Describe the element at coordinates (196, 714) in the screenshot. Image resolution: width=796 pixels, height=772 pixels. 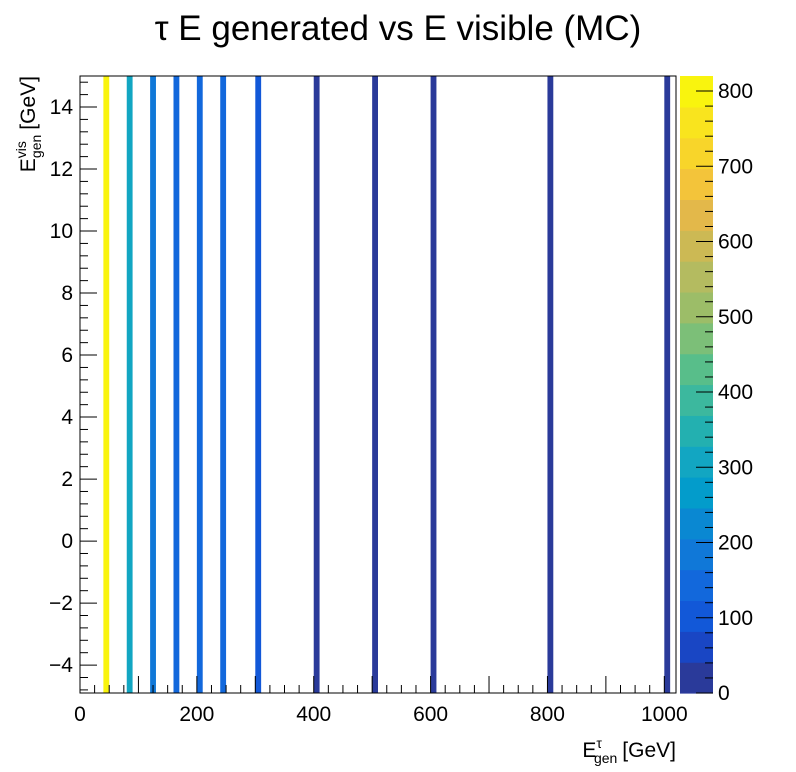
I see `x-tick-label: 200` at that location.